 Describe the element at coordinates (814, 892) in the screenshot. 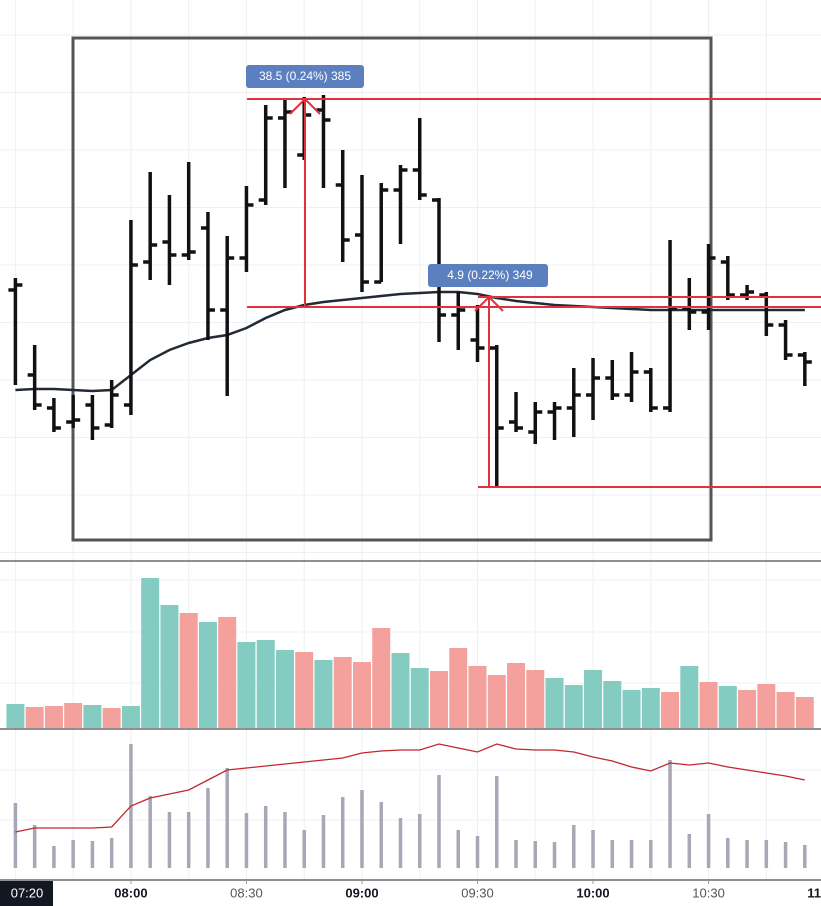

I see `x-tick-label: 11` at that location.